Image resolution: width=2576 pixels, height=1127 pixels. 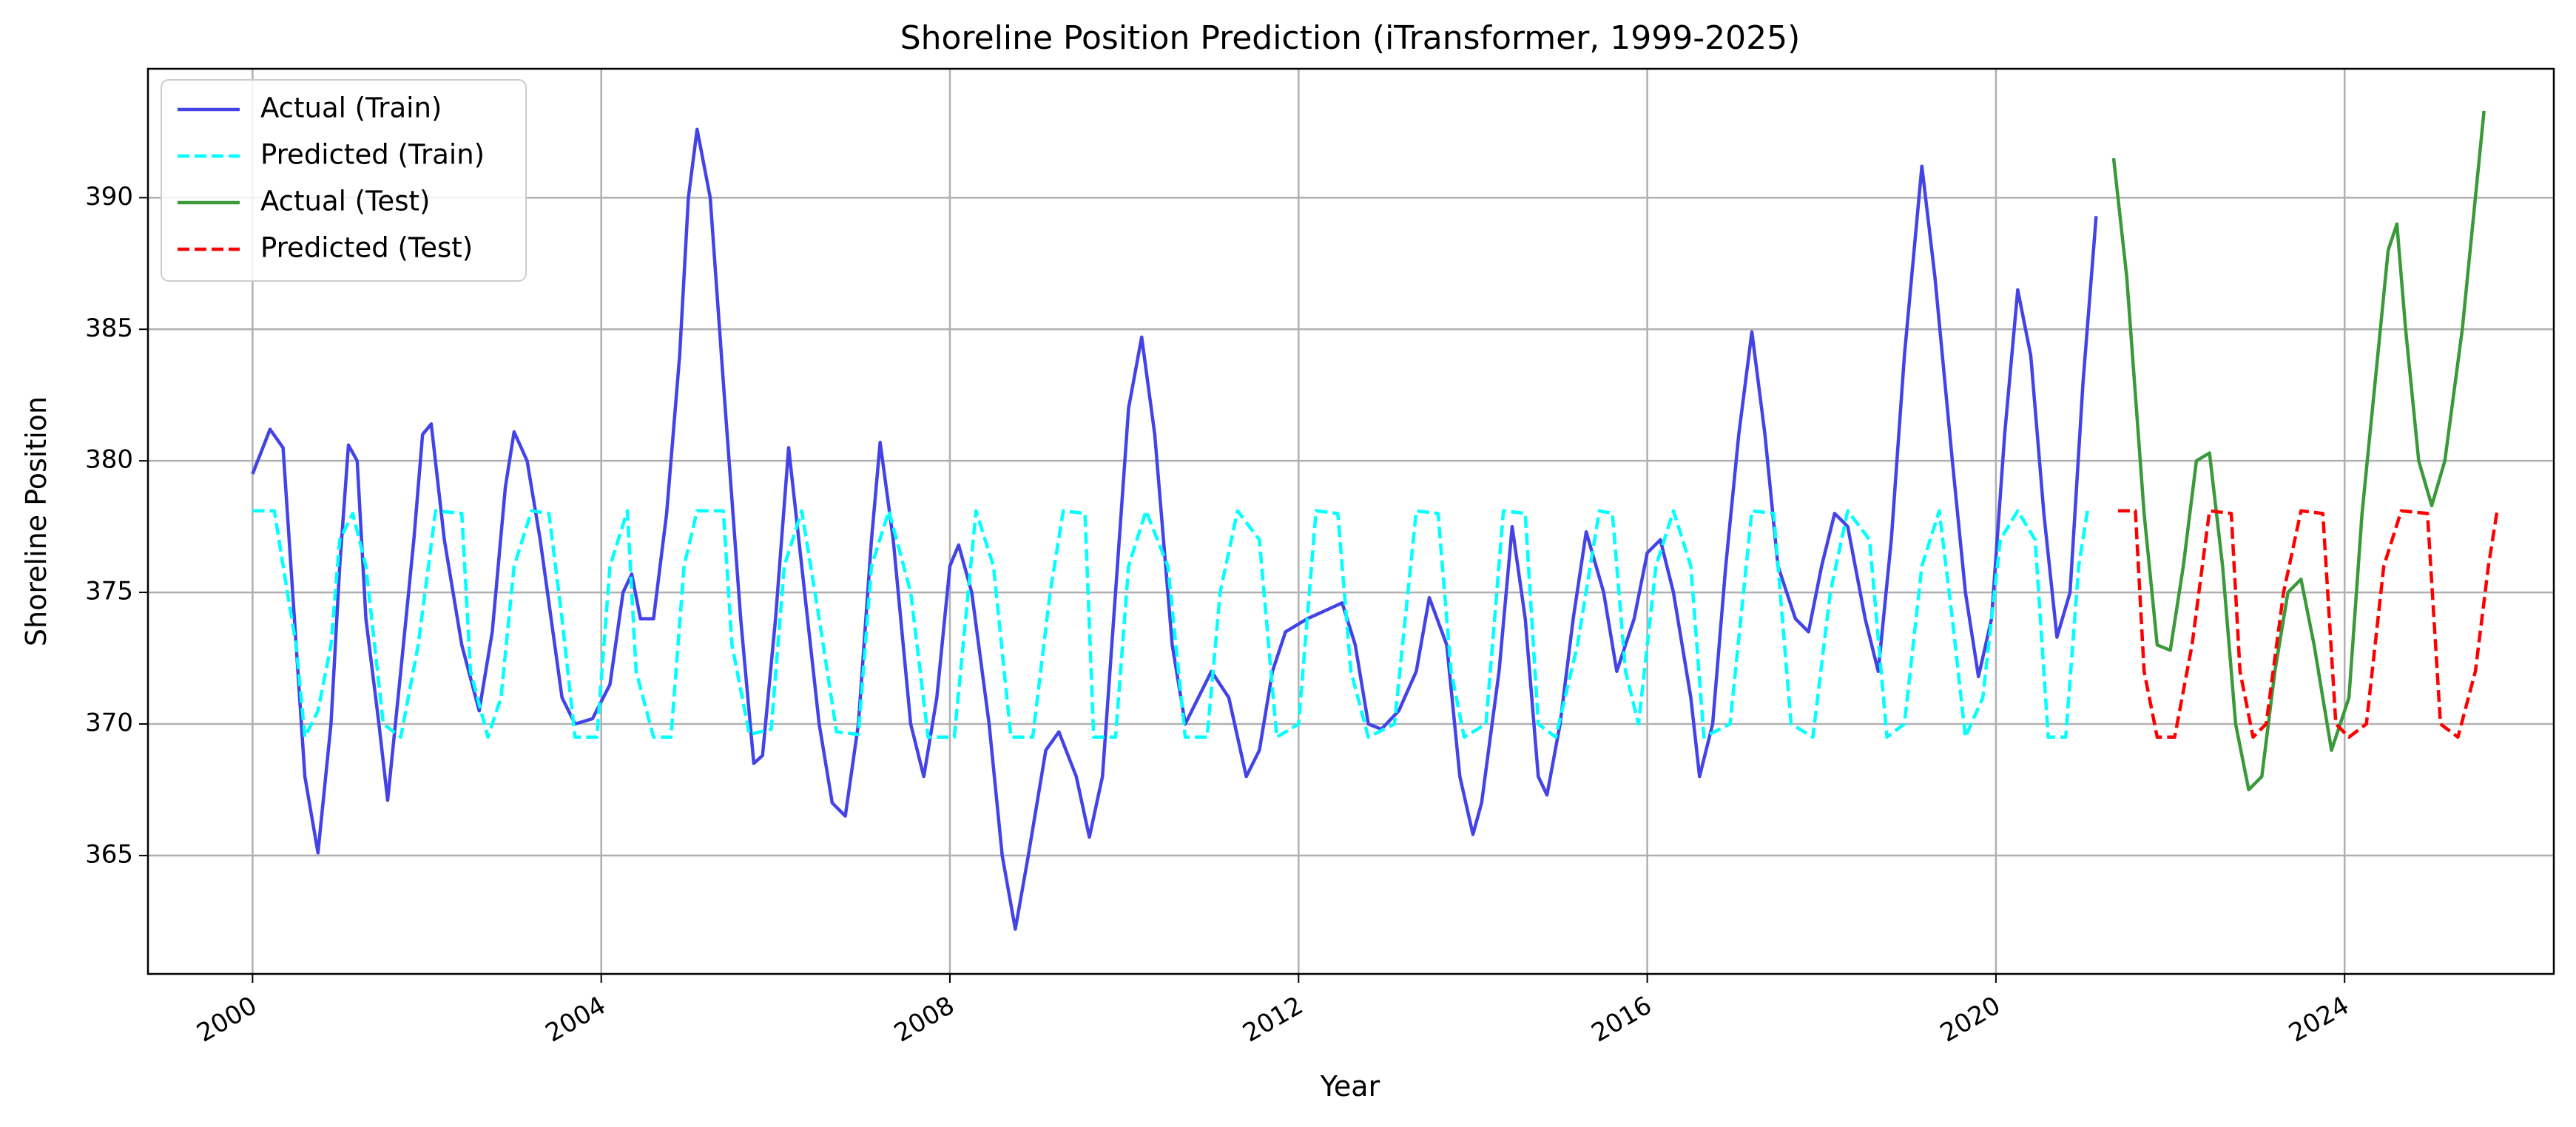 I want to click on x-axis-label: Year, so click(x=1350, y=1086).